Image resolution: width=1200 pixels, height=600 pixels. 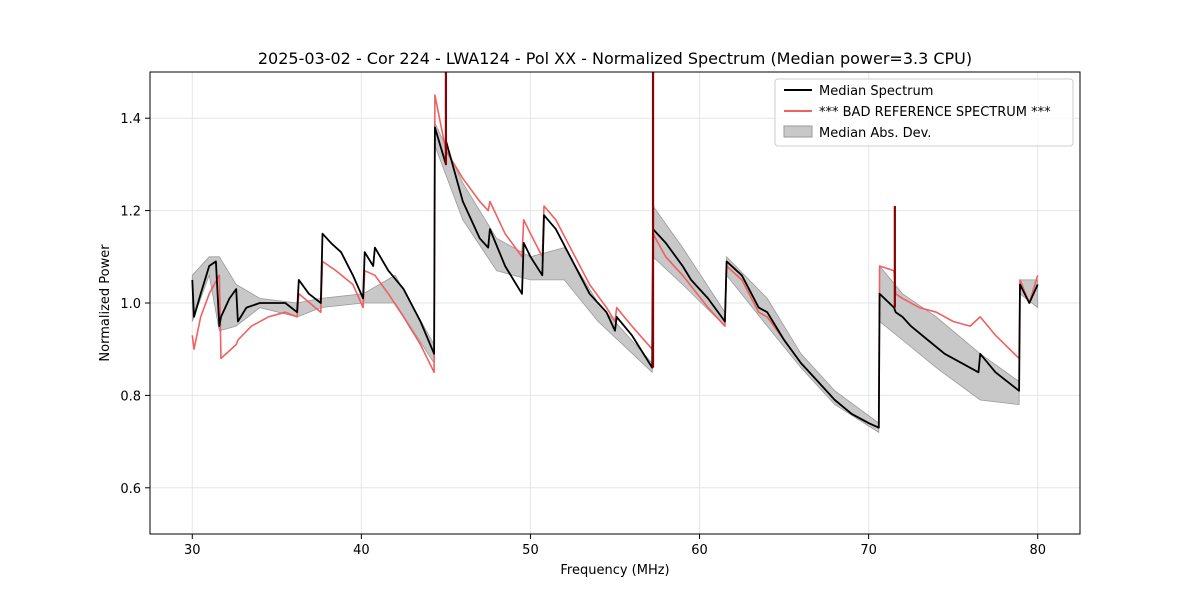 What do you see at coordinates (130, 119) in the screenshot?
I see `y-tick-label: 1.4` at bounding box center [130, 119].